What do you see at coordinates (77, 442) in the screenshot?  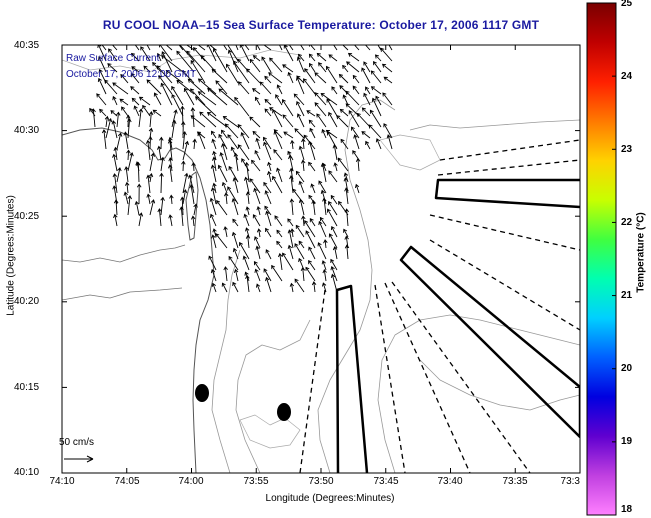 I see `scale-label: 50 cm/s` at bounding box center [77, 442].